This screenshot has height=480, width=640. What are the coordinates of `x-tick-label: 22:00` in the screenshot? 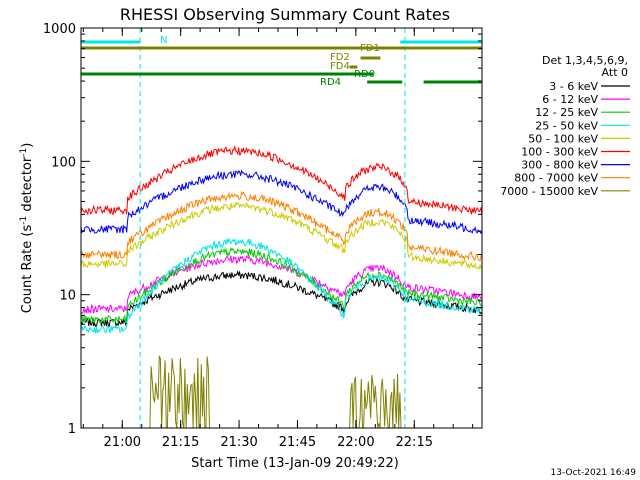 It's located at (355, 442).